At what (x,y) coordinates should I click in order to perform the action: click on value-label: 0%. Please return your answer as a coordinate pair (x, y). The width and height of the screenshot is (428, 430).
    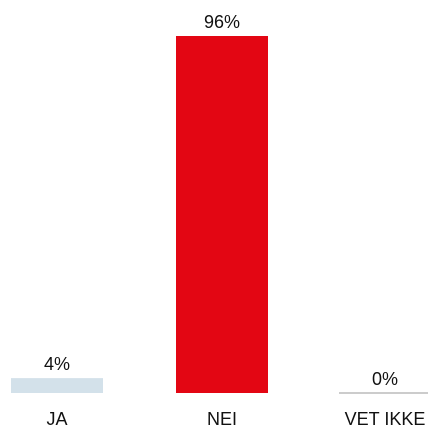
    Looking at the image, I should click on (385, 379).